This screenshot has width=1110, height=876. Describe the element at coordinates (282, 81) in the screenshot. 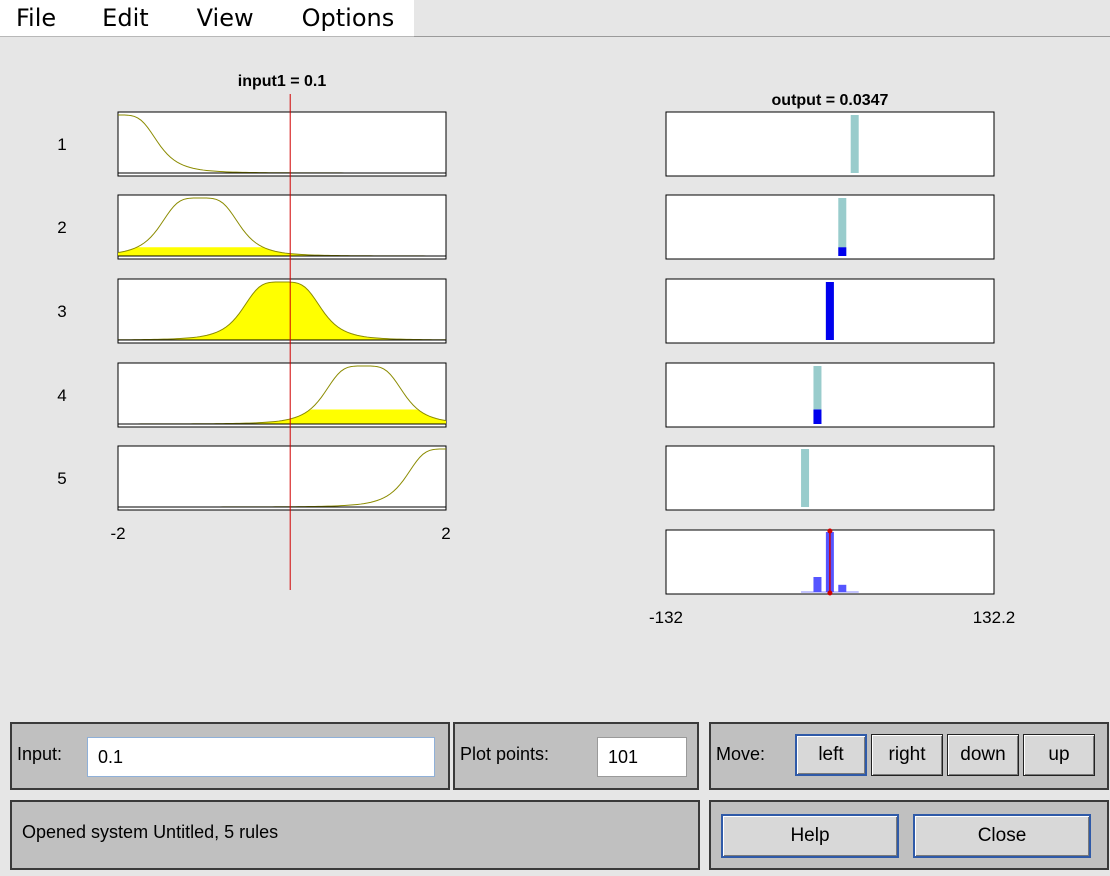

I see `input-plot-title: input1 = 0.1` at that location.